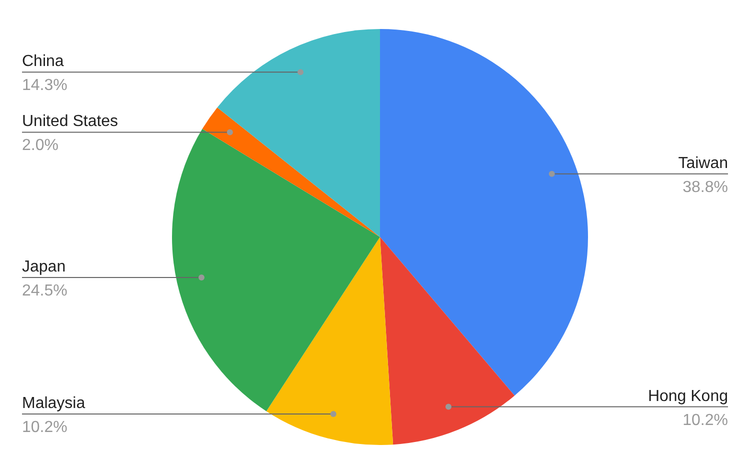 The image size is (750, 464). I want to click on data-label: 14.3%, so click(45, 85).